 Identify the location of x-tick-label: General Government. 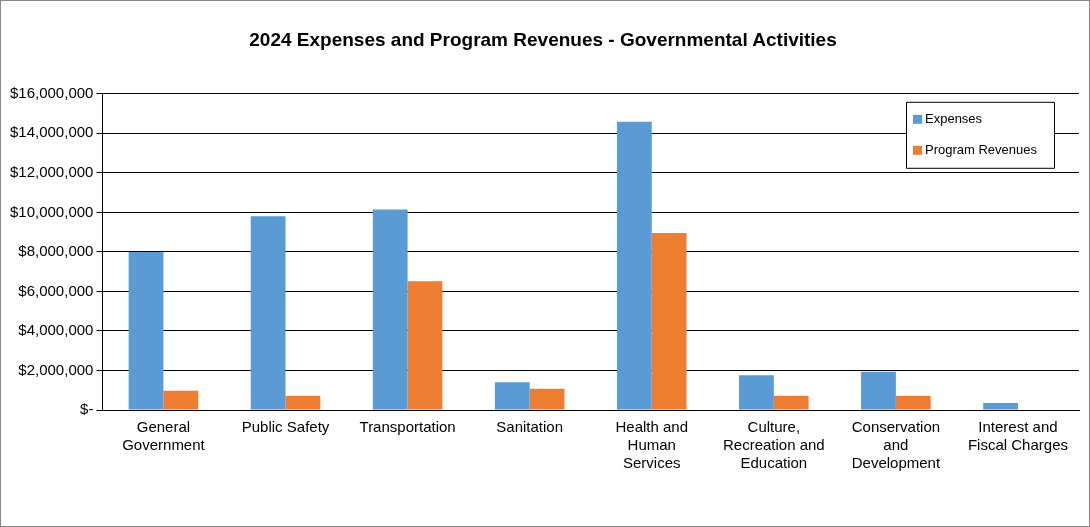
(164, 436).